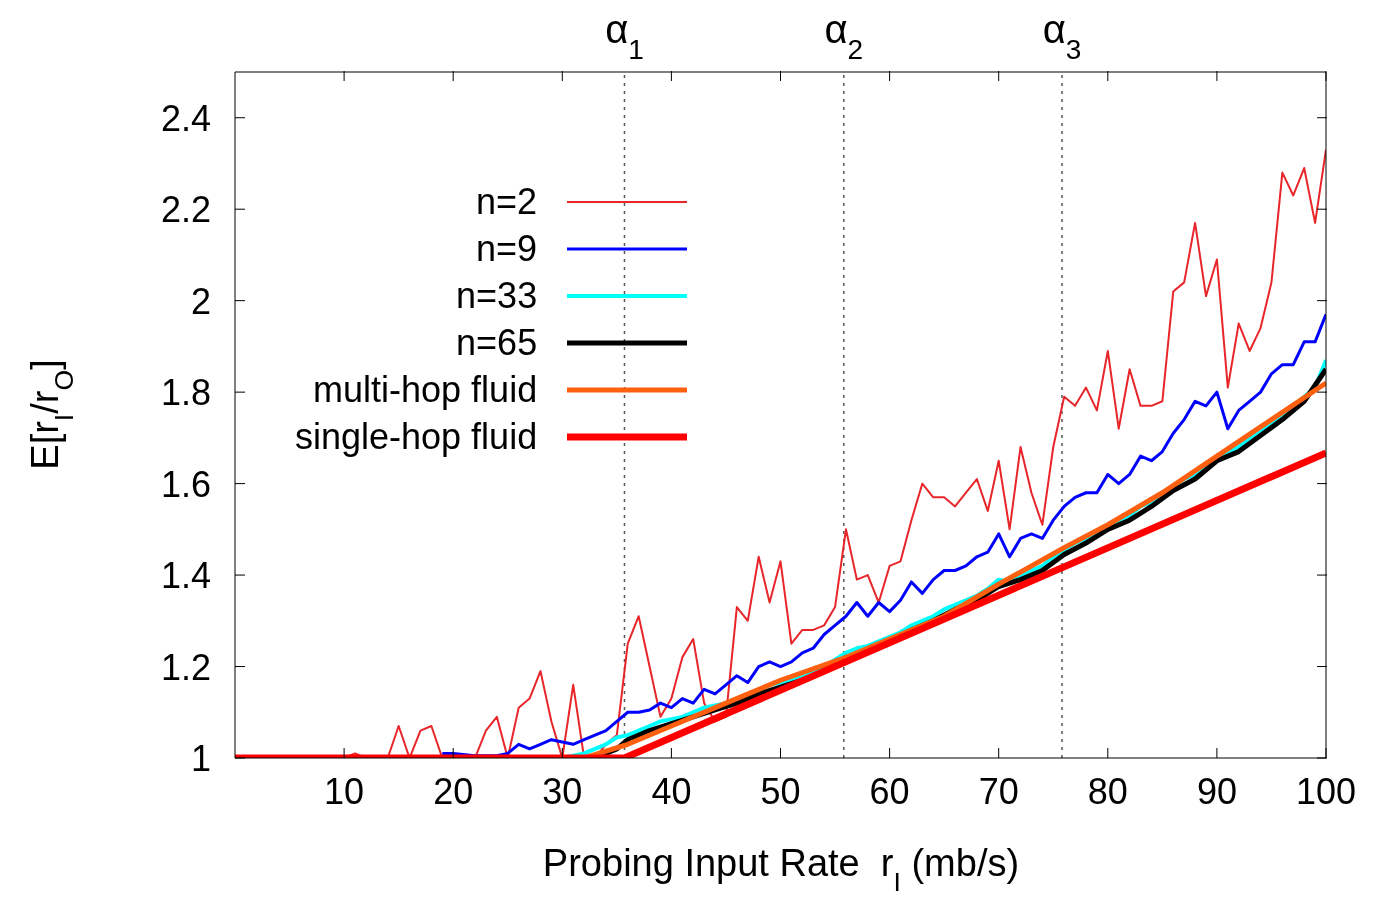 Image resolution: width=1374 pixels, height=899 pixels. What do you see at coordinates (185, 576) in the screenshot?
I see `y-tick-label: 1.4` at bounding box center [185, 576].